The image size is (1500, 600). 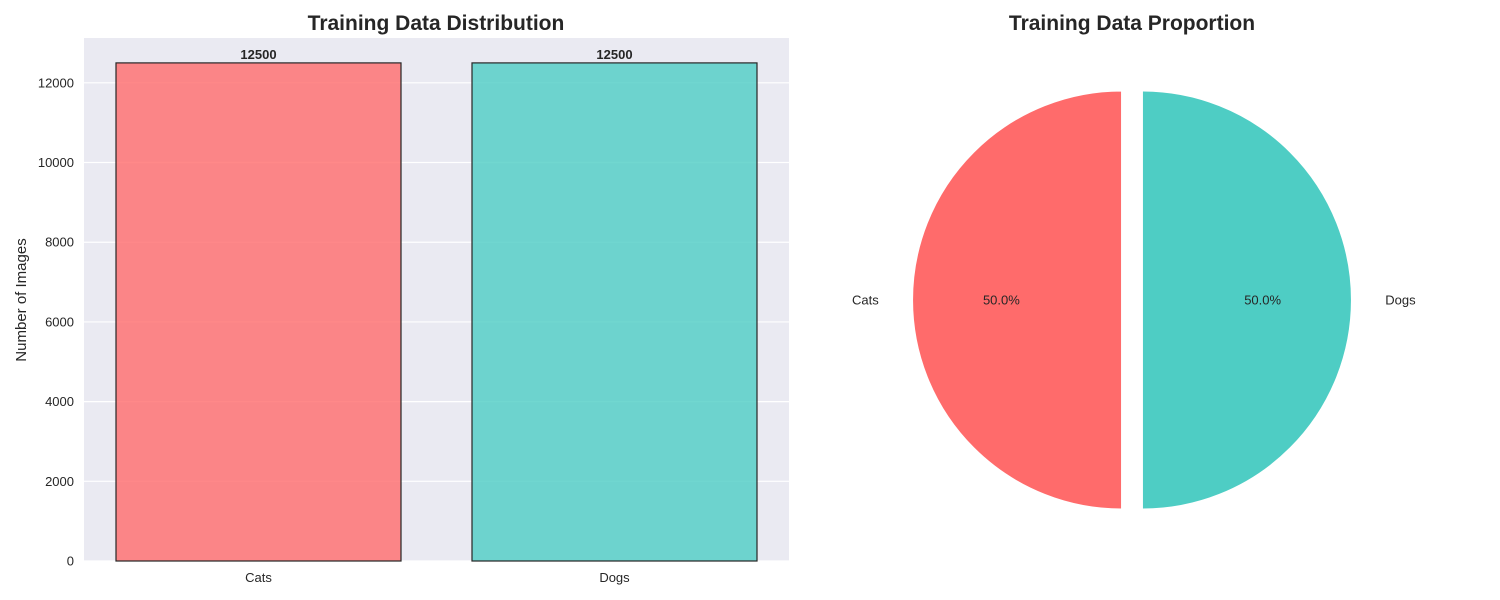 I want to click on y-tick-label: 6000, so click(x=59, y=321).